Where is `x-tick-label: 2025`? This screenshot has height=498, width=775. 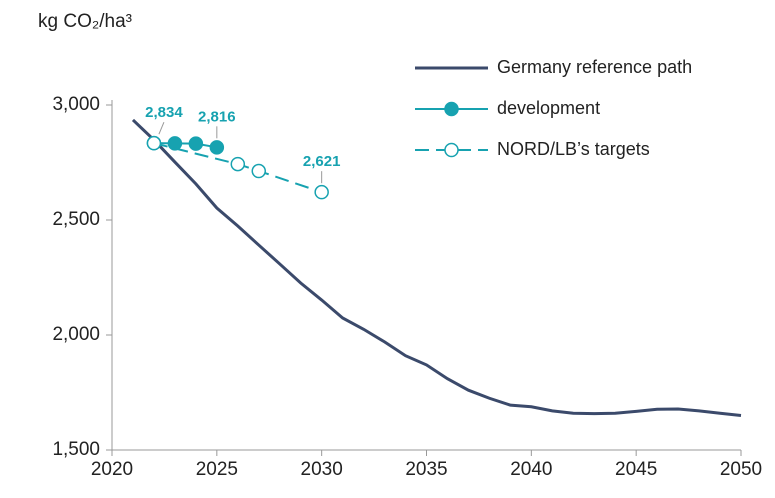 x-tick-label: 2025 is located at coordinates (217, 469).